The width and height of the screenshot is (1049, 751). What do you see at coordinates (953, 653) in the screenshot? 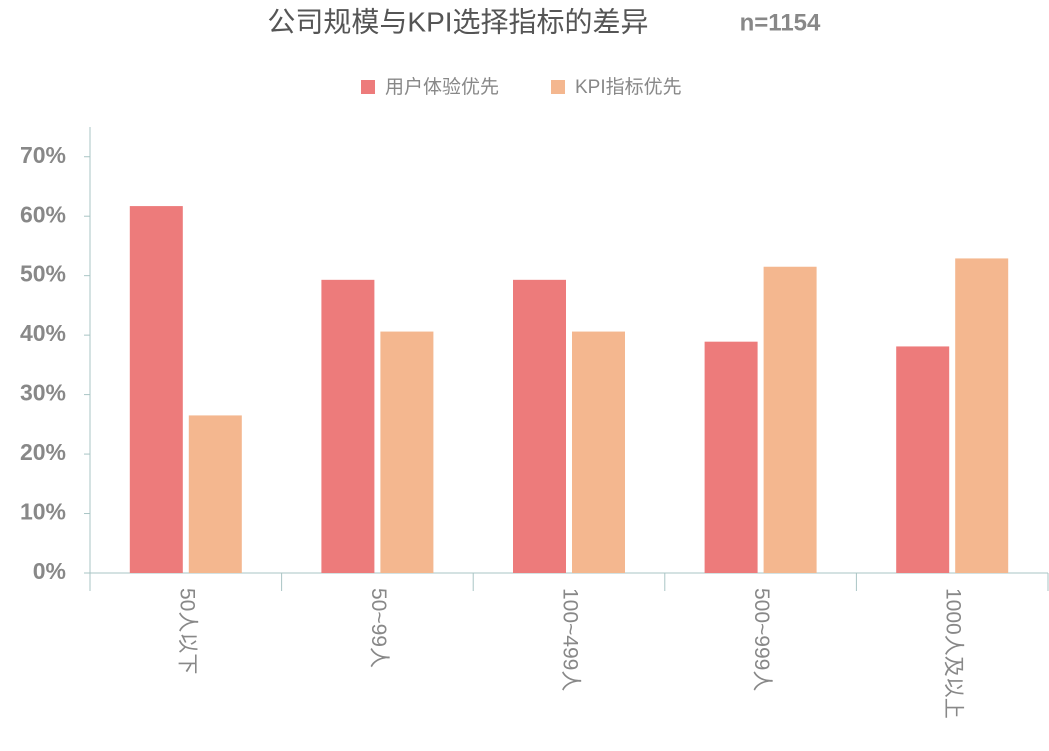
I see `x-tick-label: 1000人及以上` at bounding box center [953, 653].